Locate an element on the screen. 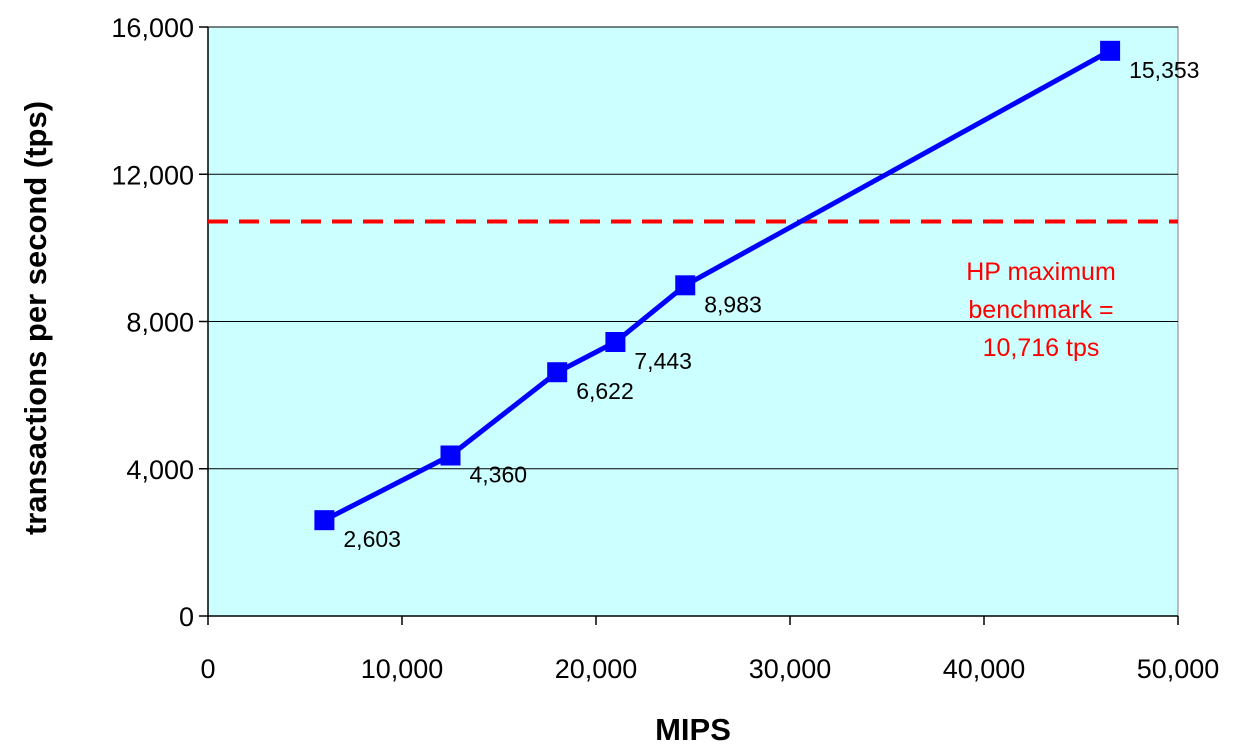 This screenshot has width=1242, height=754. x-tick-label-2: 20,000 is located at coordinates (596, 669).